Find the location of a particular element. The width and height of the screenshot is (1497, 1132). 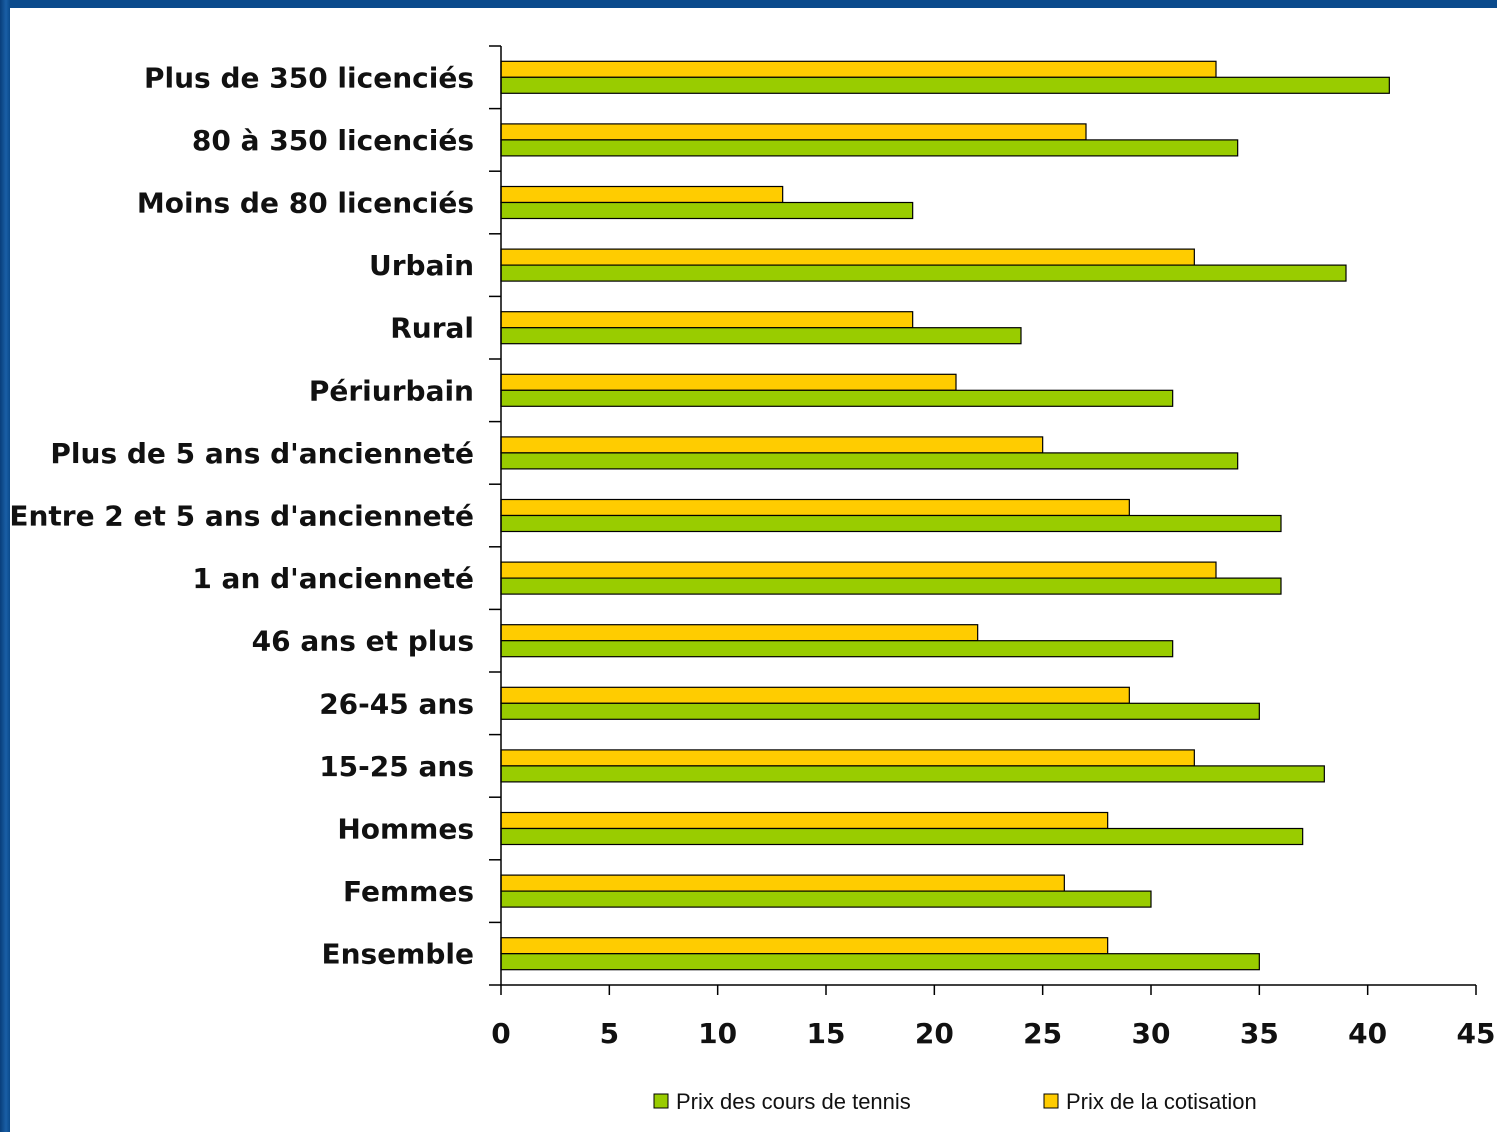

category-label: Entre 2 et 5 ans d'ancienneté is located at coordinates (241, 516).